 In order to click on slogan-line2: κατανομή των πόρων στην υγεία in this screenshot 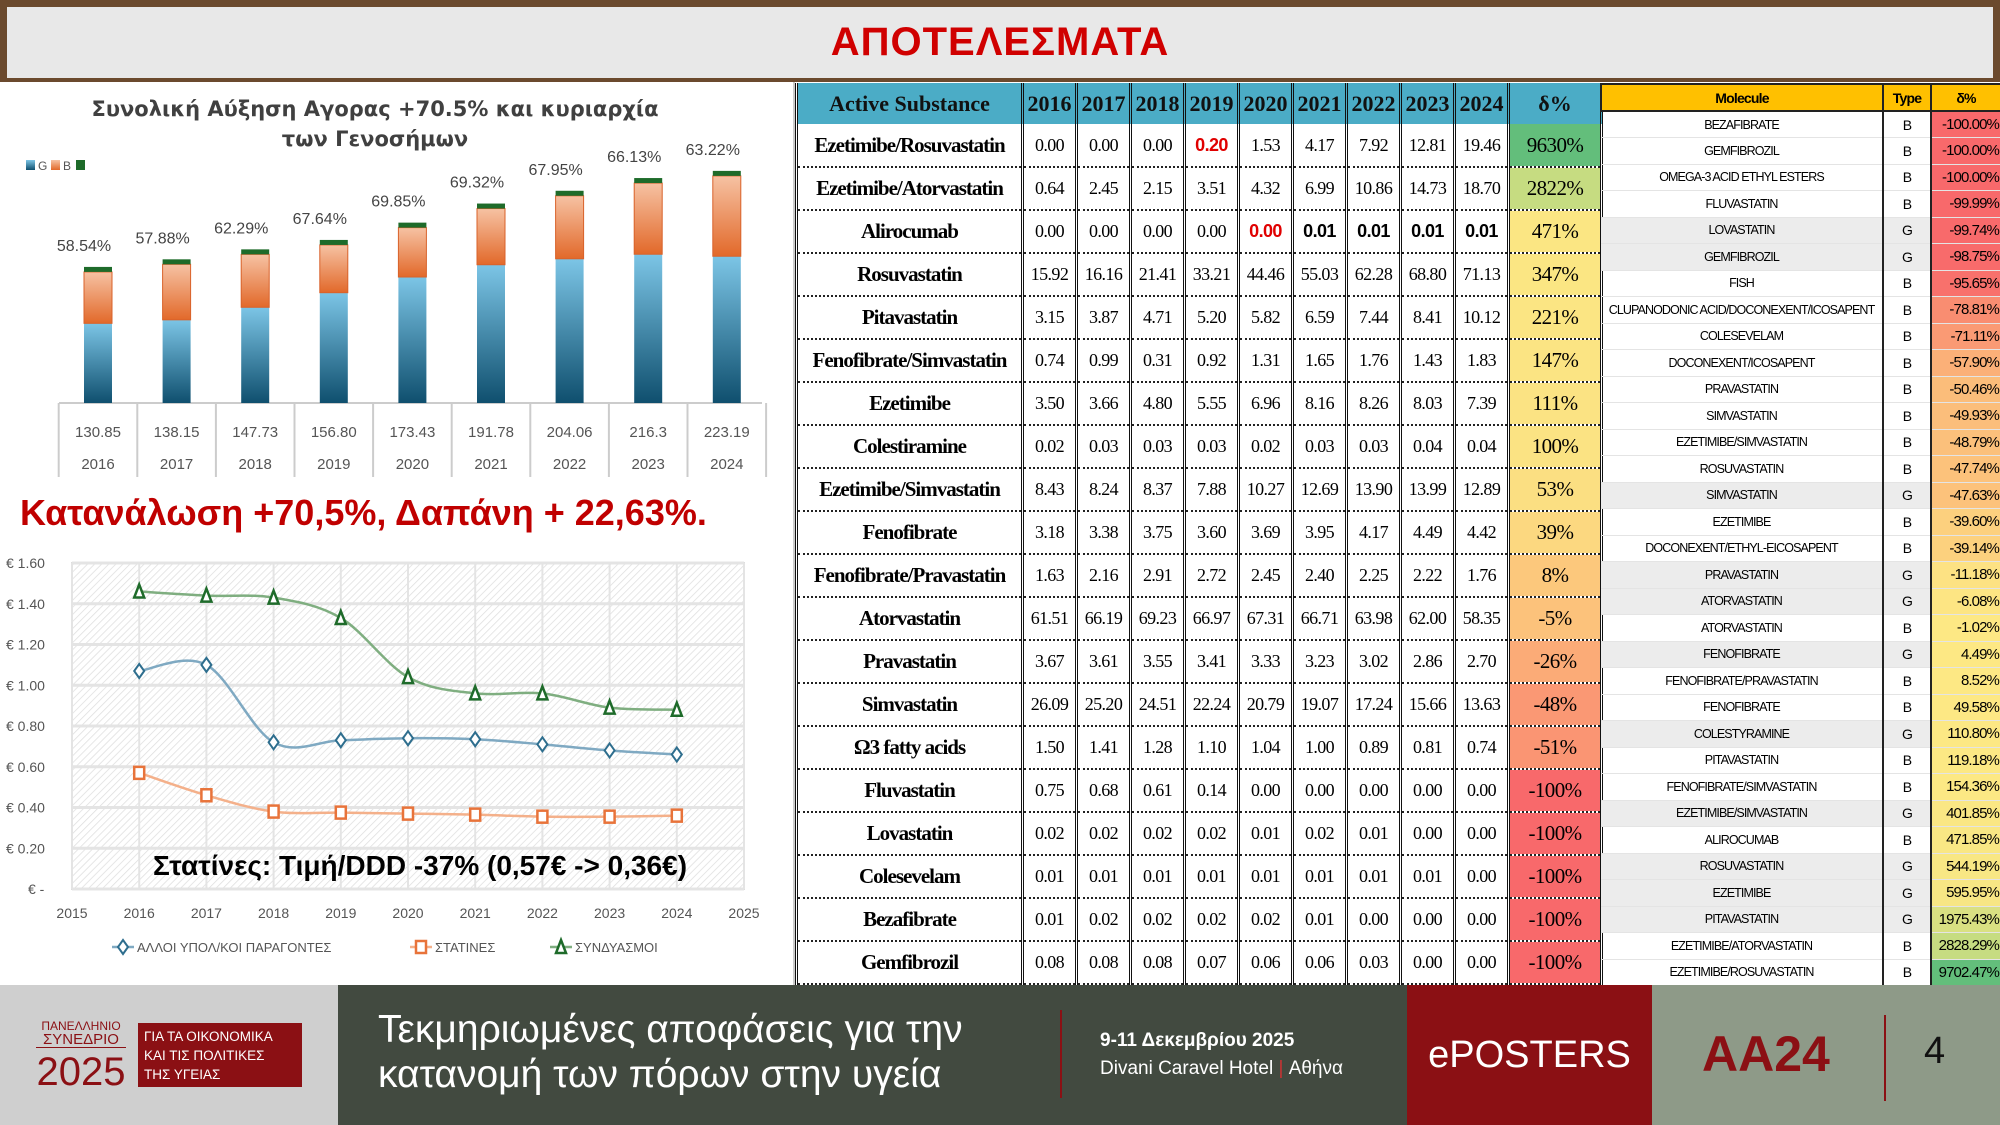, I will do `click(660, 1074)`.